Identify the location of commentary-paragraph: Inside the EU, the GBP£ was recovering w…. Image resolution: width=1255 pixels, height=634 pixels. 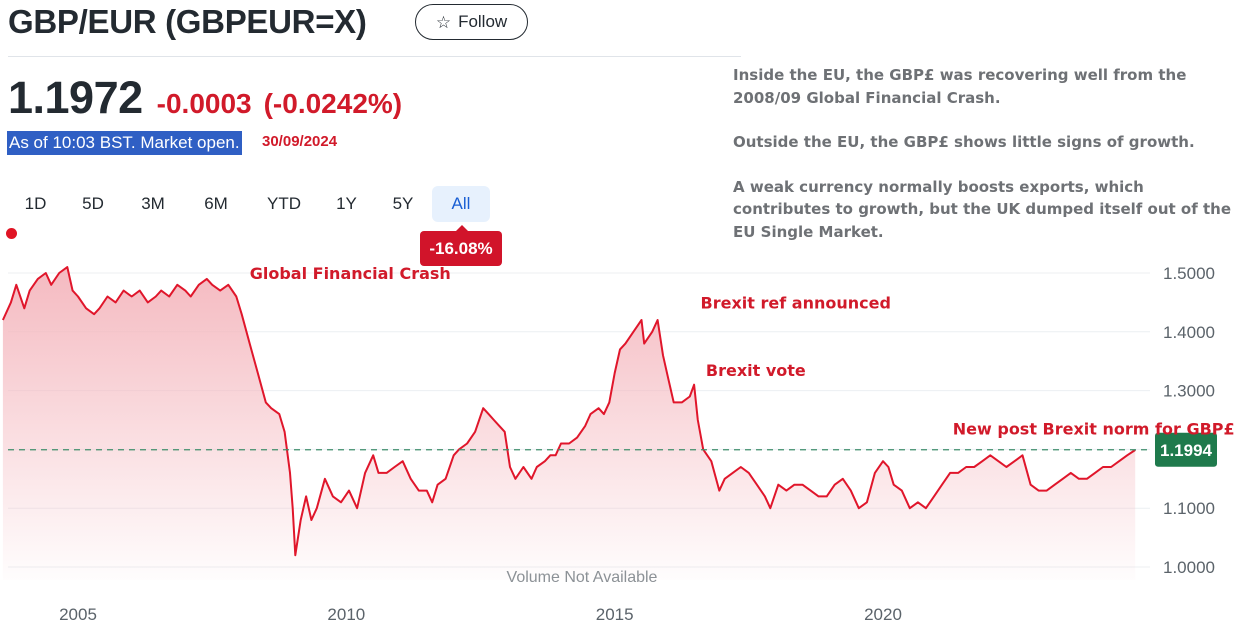
(960, 86).